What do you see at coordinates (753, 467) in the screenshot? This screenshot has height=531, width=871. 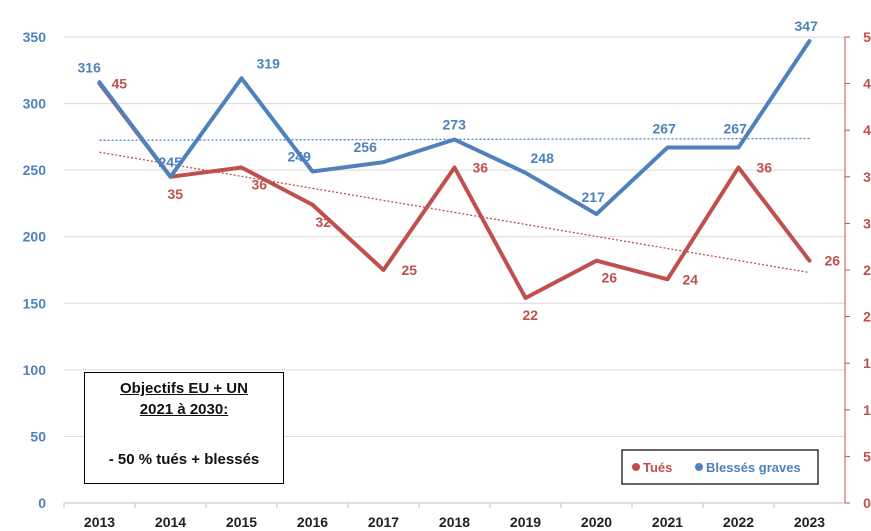 I see `legend-label: Blessés graves` at bounding box center [753, 467].